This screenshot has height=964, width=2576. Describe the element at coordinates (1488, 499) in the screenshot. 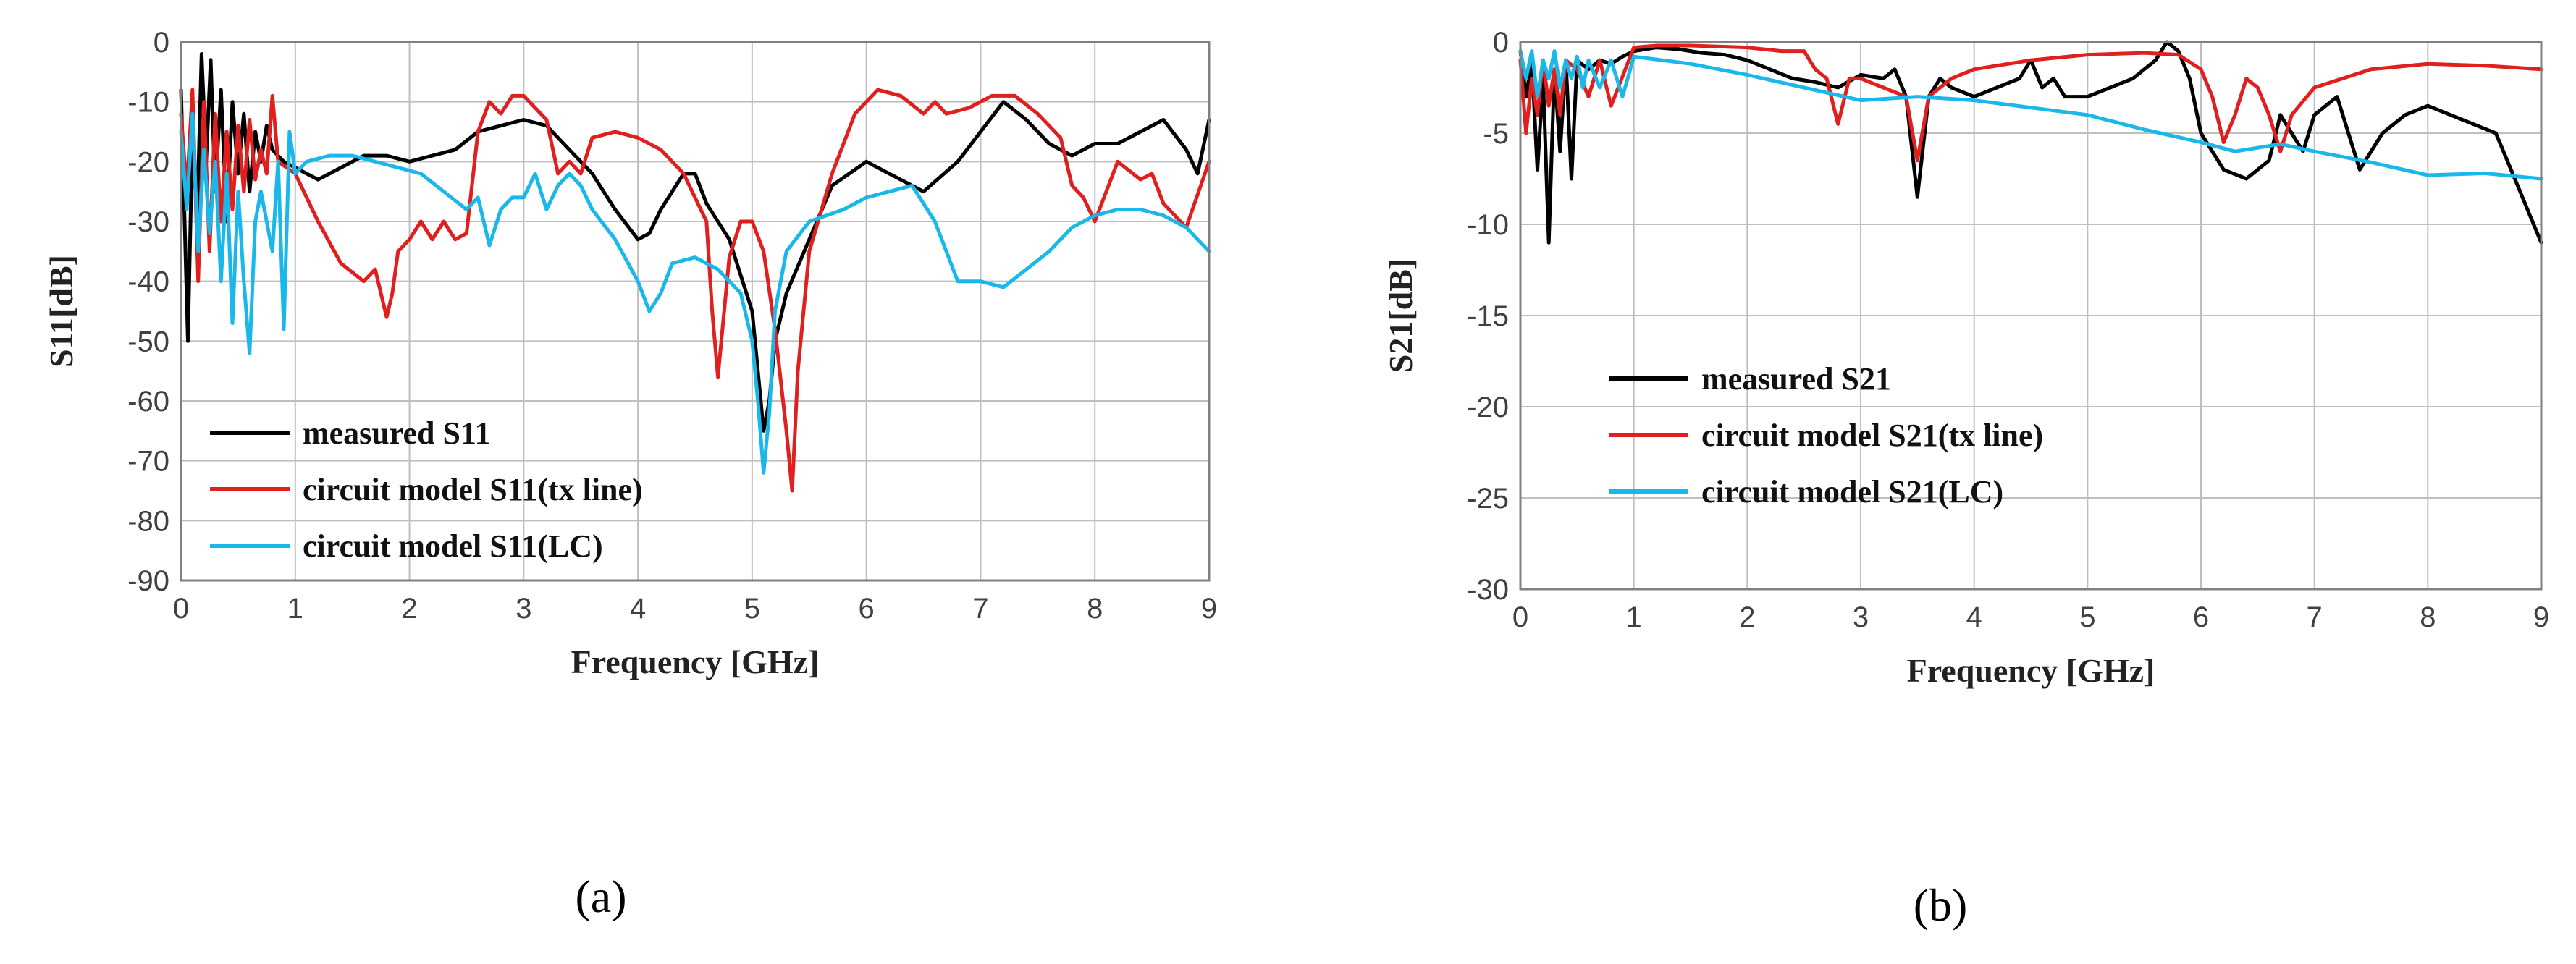

I see `y-tick-label: -25` at that location.